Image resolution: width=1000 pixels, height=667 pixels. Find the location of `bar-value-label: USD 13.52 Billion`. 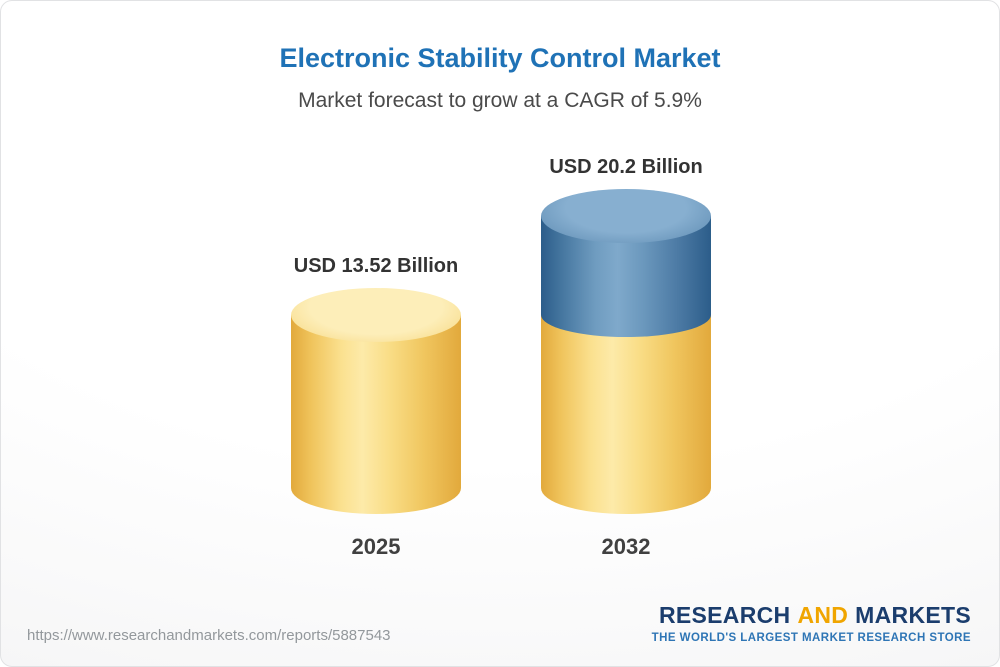

bar-value-label: USD 13.52 Billion is located at coordinates (376, 266).